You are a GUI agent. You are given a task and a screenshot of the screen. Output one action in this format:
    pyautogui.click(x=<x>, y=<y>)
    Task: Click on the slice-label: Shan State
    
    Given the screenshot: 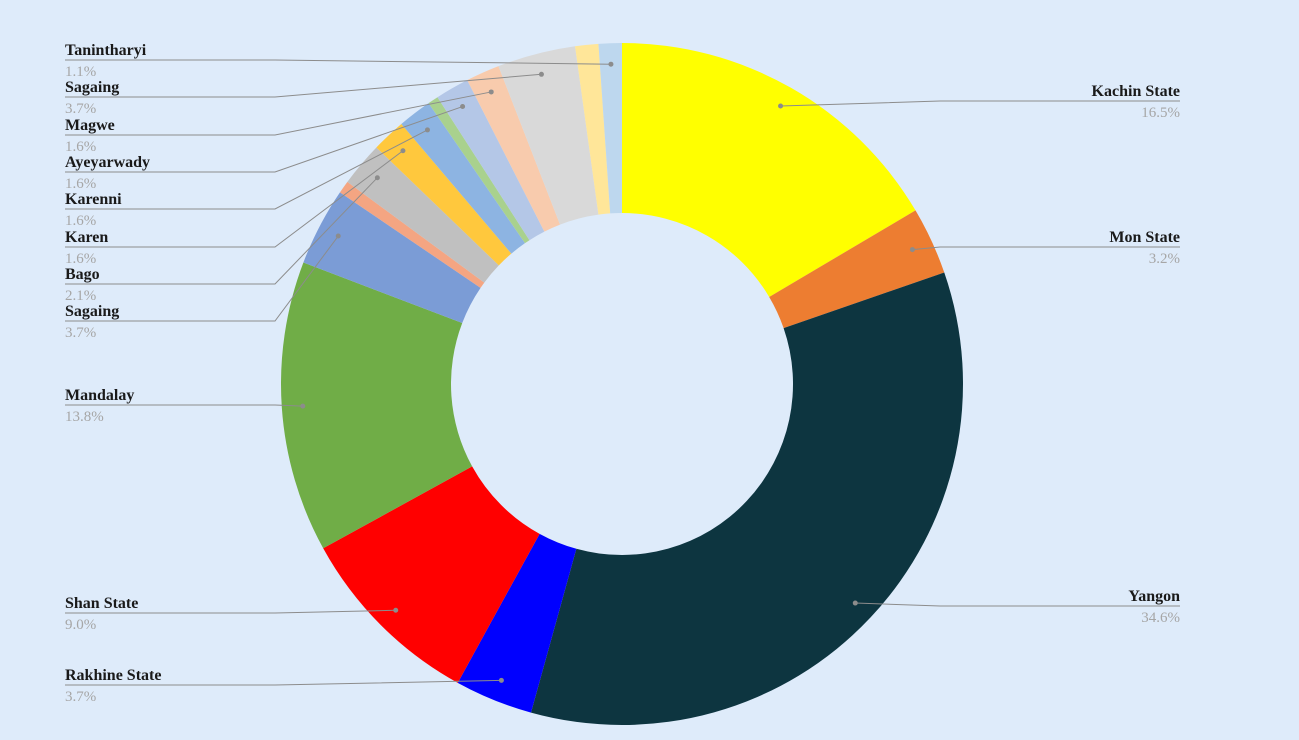 What is the action you would take?
    pyautogui.click(x=101, y=603)
    